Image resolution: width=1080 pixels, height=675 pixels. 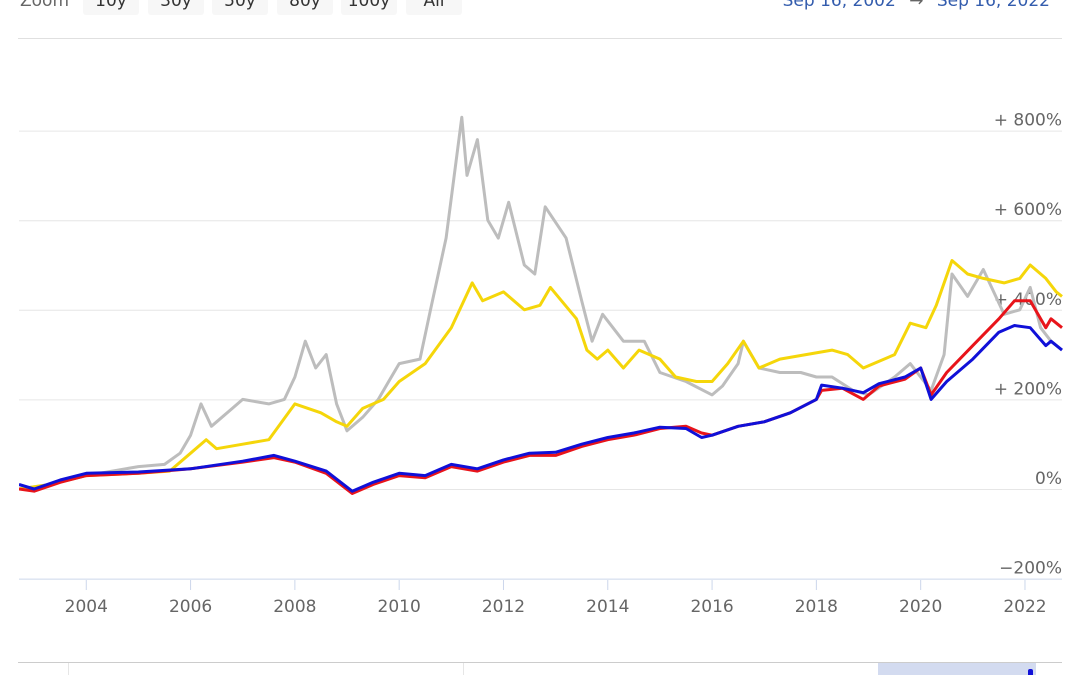 I want to click on zoom-50y-button: 50y, so click(x=240, y=7).